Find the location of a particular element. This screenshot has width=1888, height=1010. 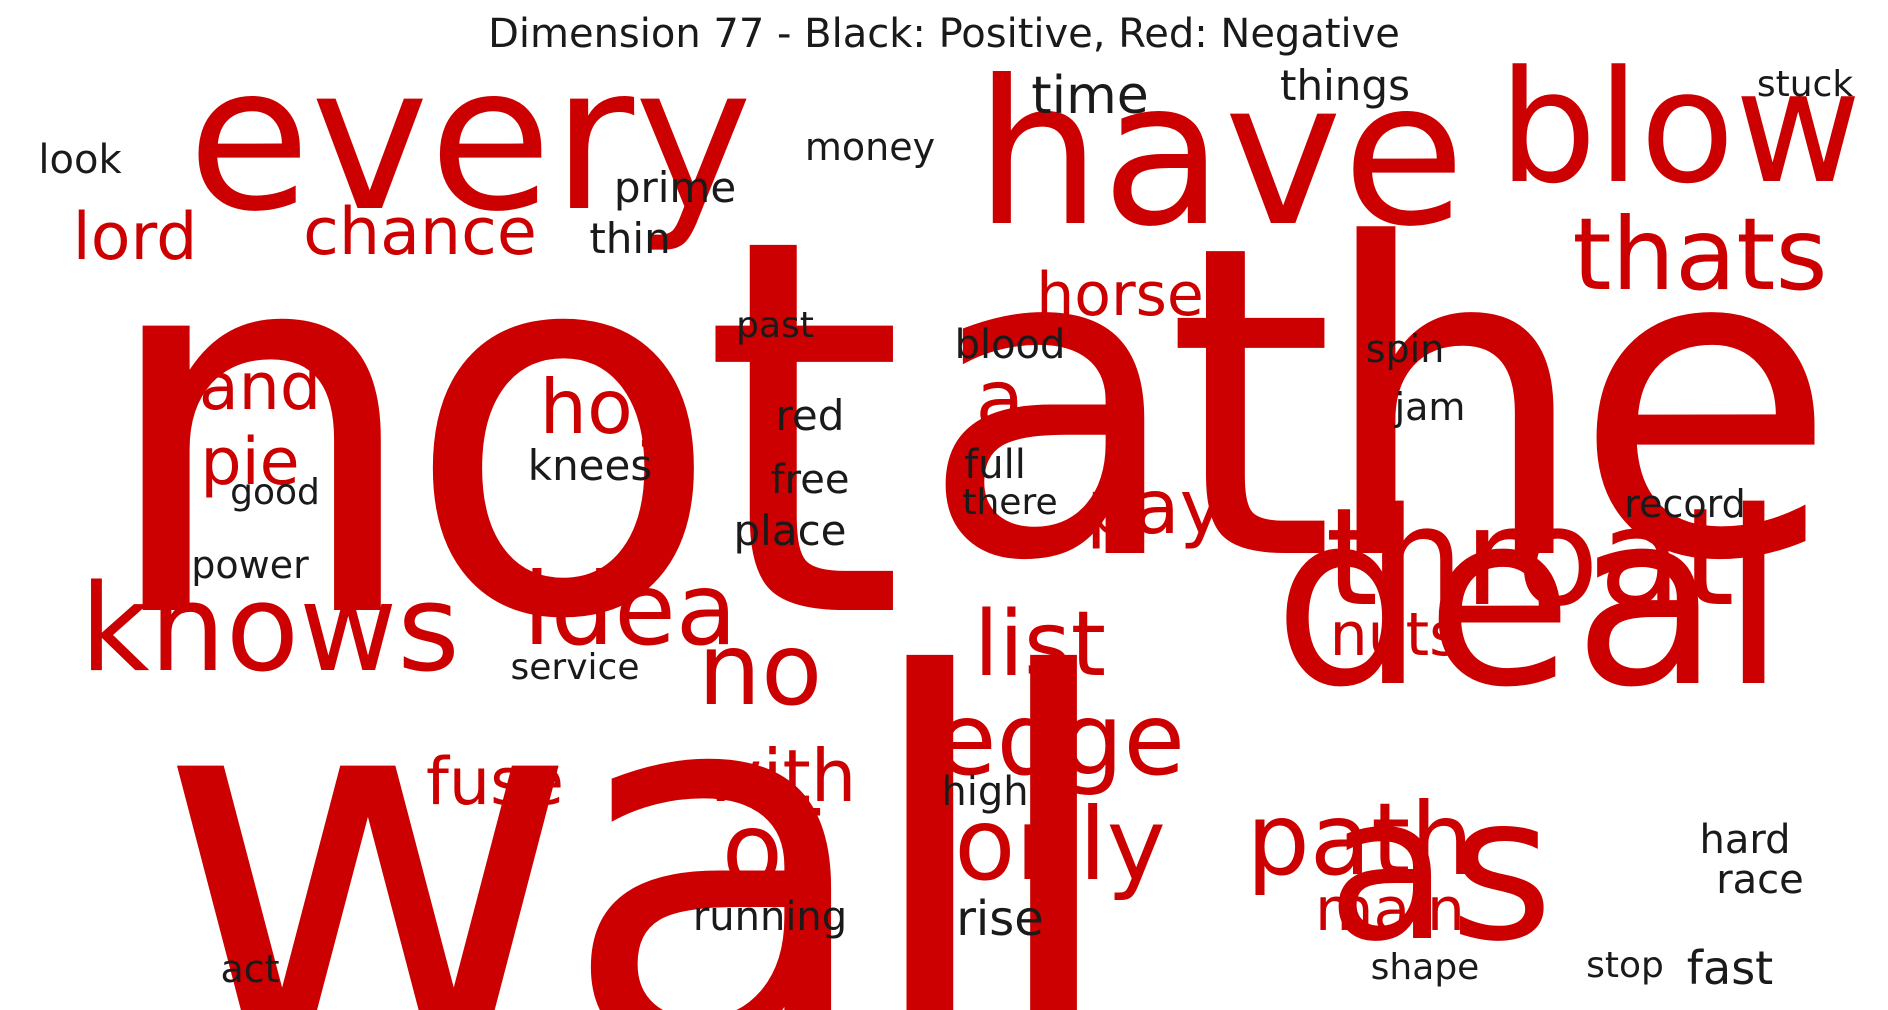

word-as: as is located at coordinates (1440, 869).